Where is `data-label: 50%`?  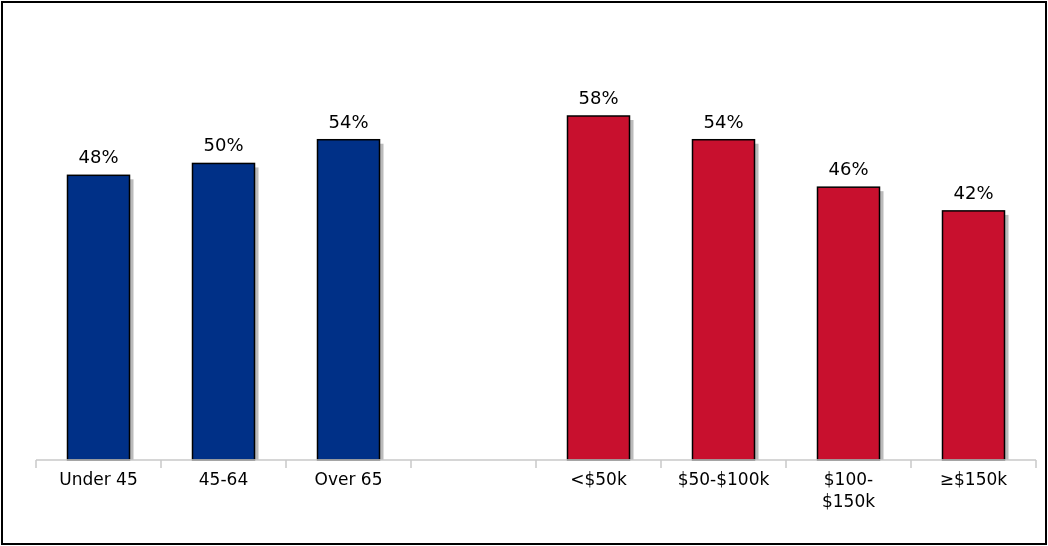 data-label: 50% is located at coordinates (223, 145).